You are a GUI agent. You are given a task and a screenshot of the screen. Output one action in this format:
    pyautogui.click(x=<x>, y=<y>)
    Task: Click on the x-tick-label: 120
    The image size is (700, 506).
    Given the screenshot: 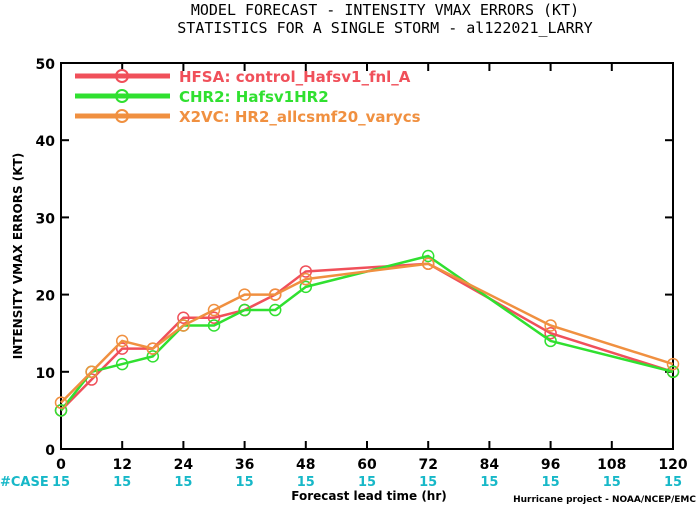 What is the action you would take?
    pyautogui.click(x=672, y=465)
    